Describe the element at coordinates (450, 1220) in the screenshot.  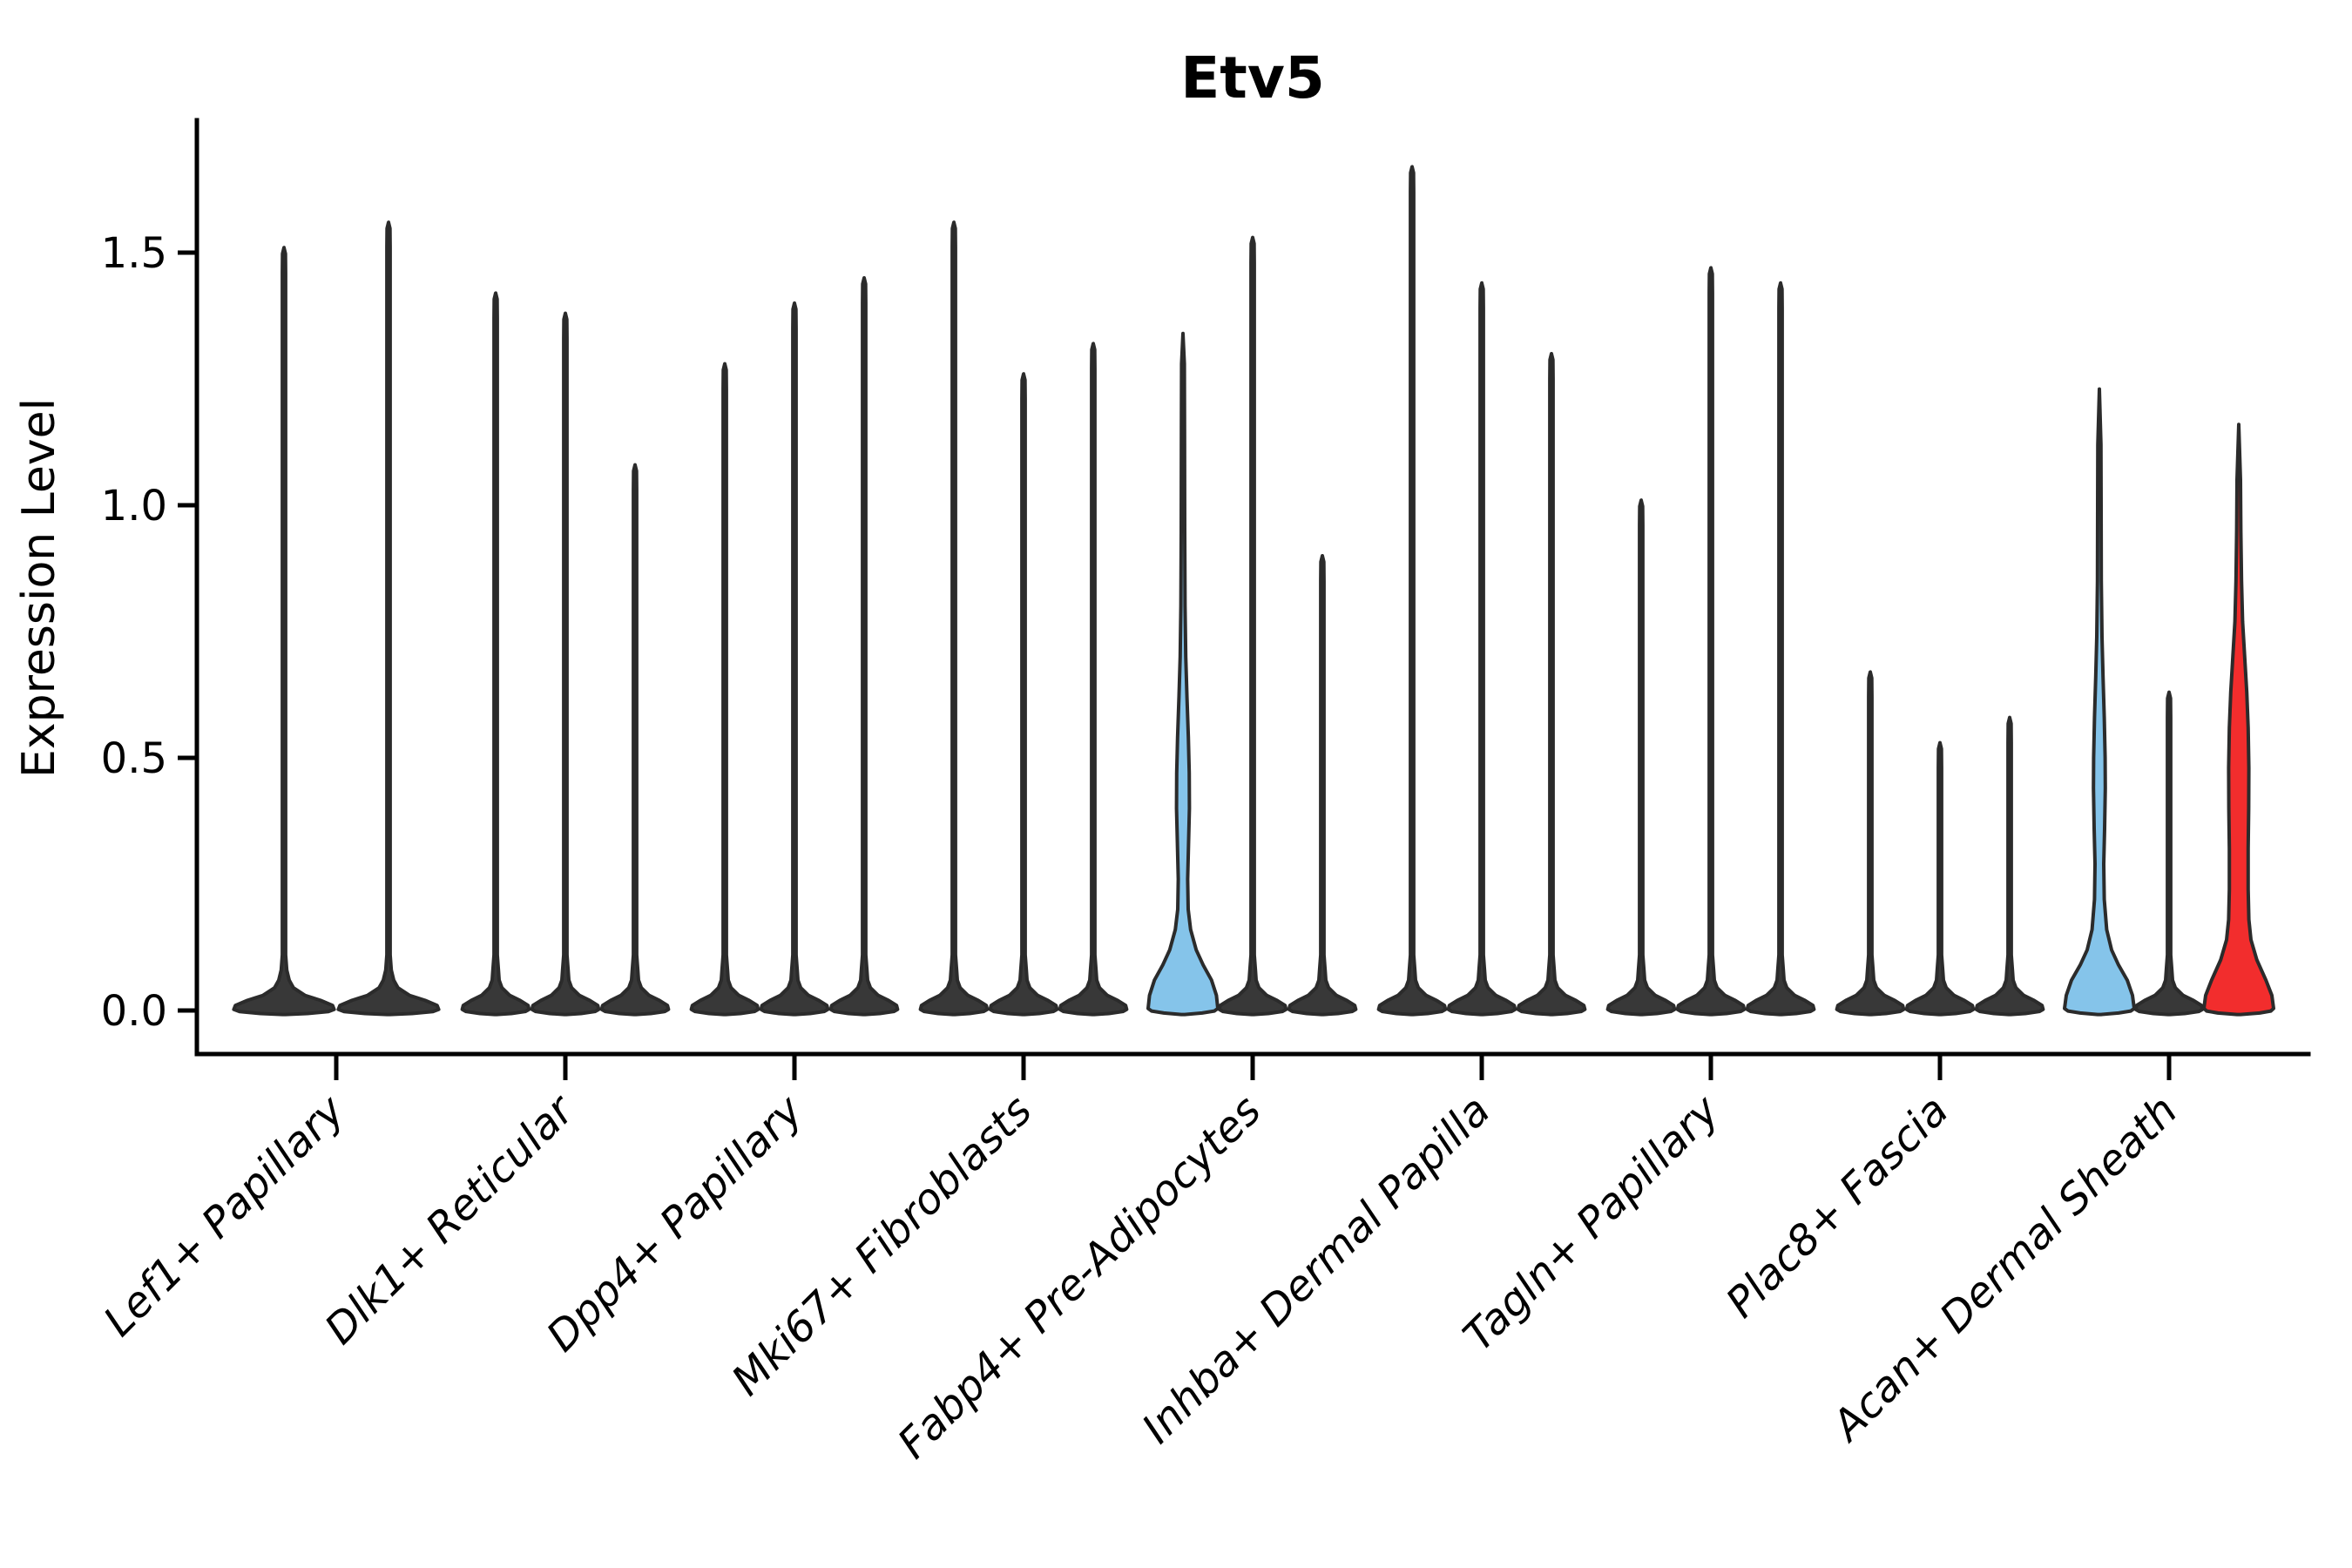
I see `x-tick-label-1: Dlk1+ Reticular` at that location.